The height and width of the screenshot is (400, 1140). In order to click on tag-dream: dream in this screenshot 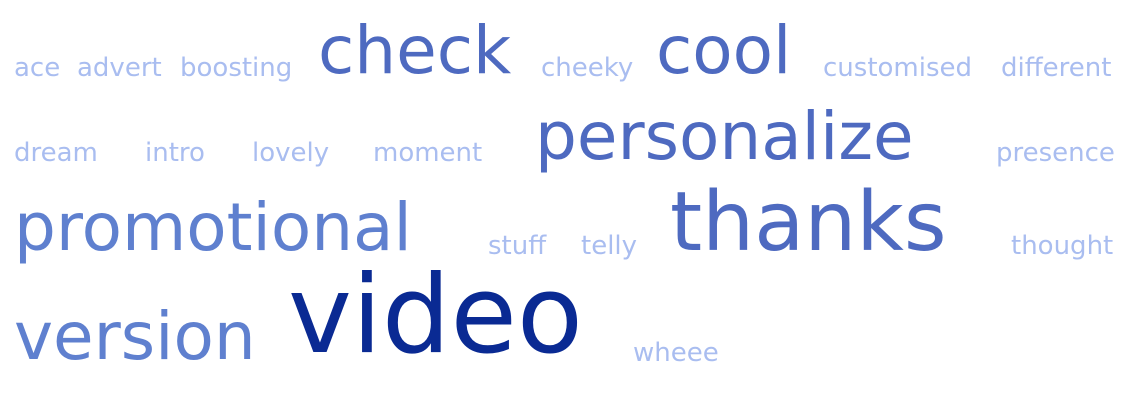, I will do `click(56, 153)`.